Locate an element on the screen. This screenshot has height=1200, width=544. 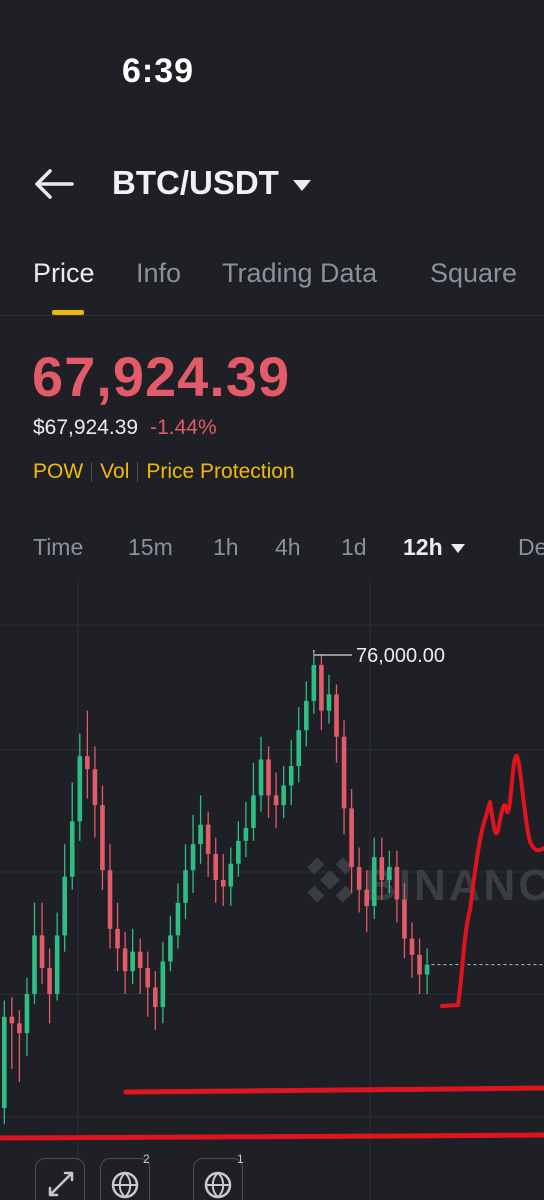
expand-icon is located at coordinates (61, 1184).